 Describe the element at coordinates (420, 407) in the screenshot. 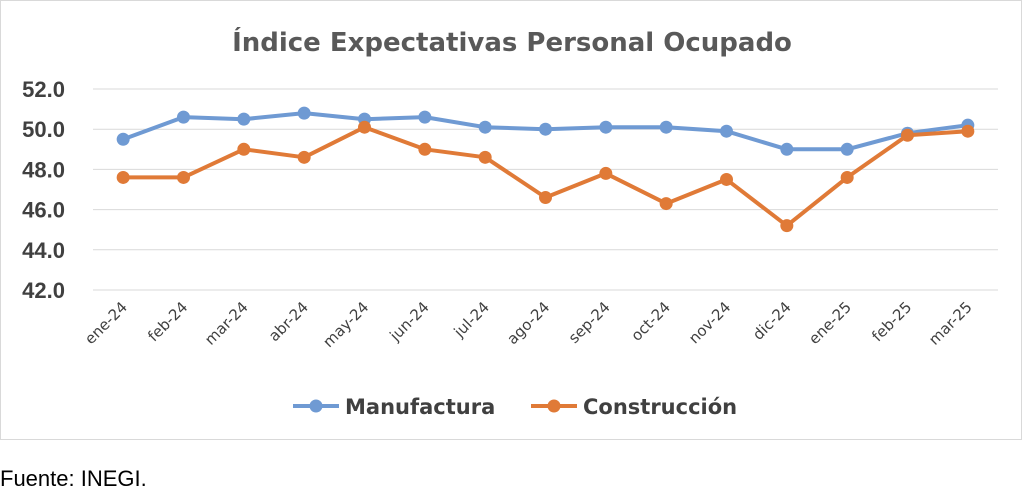

I see `legend-label: Manufactura` at that location.